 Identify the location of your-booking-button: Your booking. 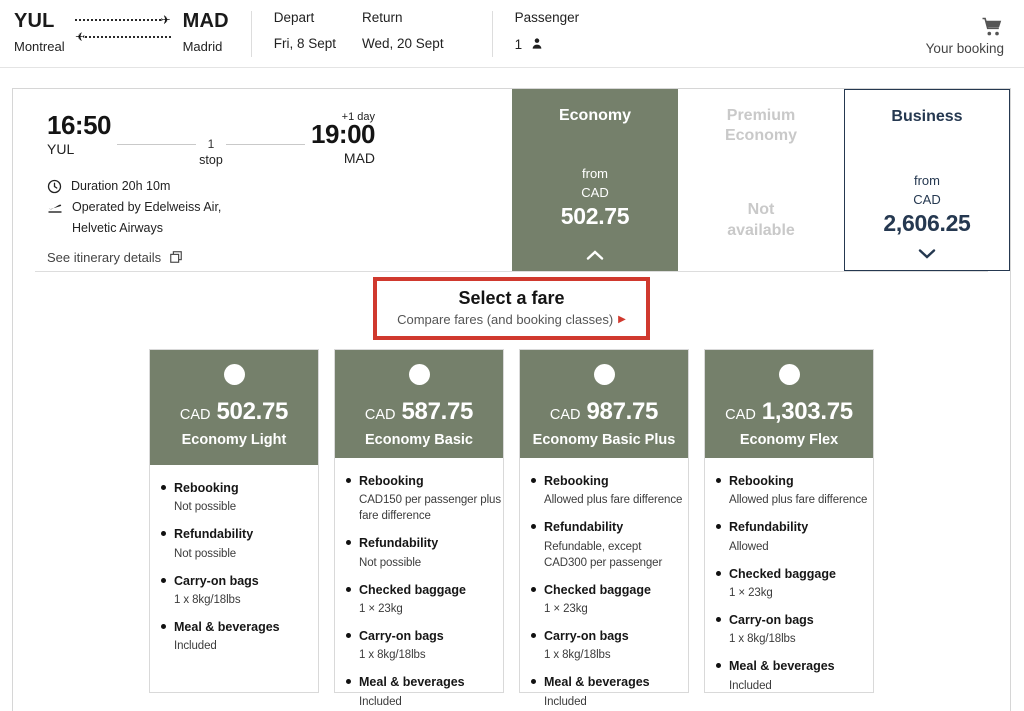
(965, 33).